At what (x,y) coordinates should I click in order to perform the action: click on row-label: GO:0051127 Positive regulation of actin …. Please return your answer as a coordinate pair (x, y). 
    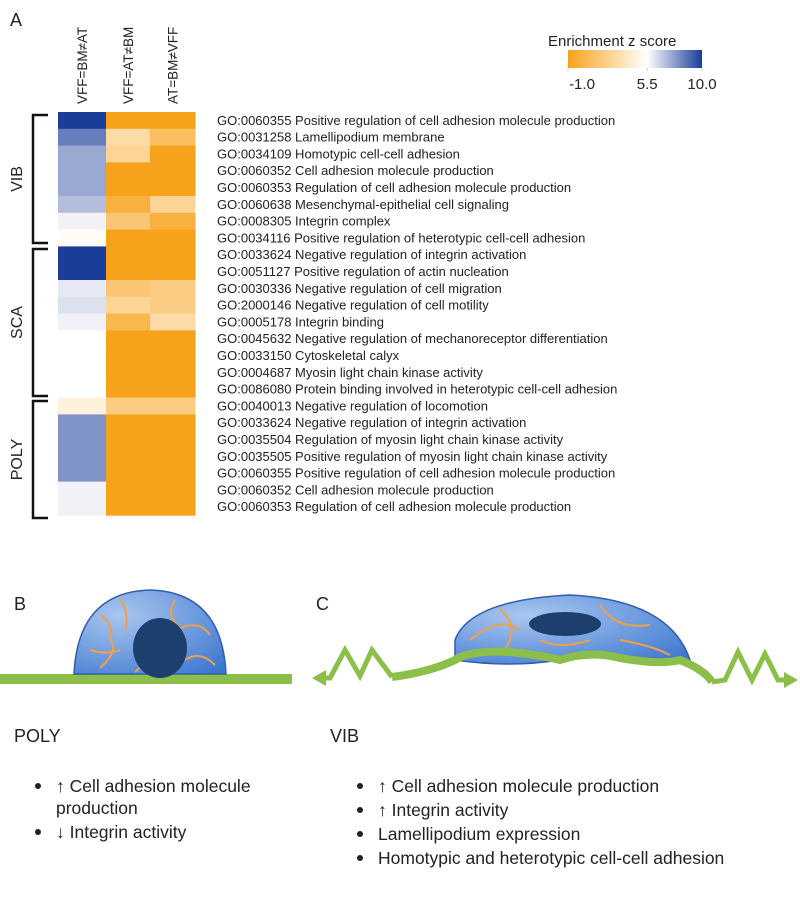
    Looking at the image, I should click on (363, 271).